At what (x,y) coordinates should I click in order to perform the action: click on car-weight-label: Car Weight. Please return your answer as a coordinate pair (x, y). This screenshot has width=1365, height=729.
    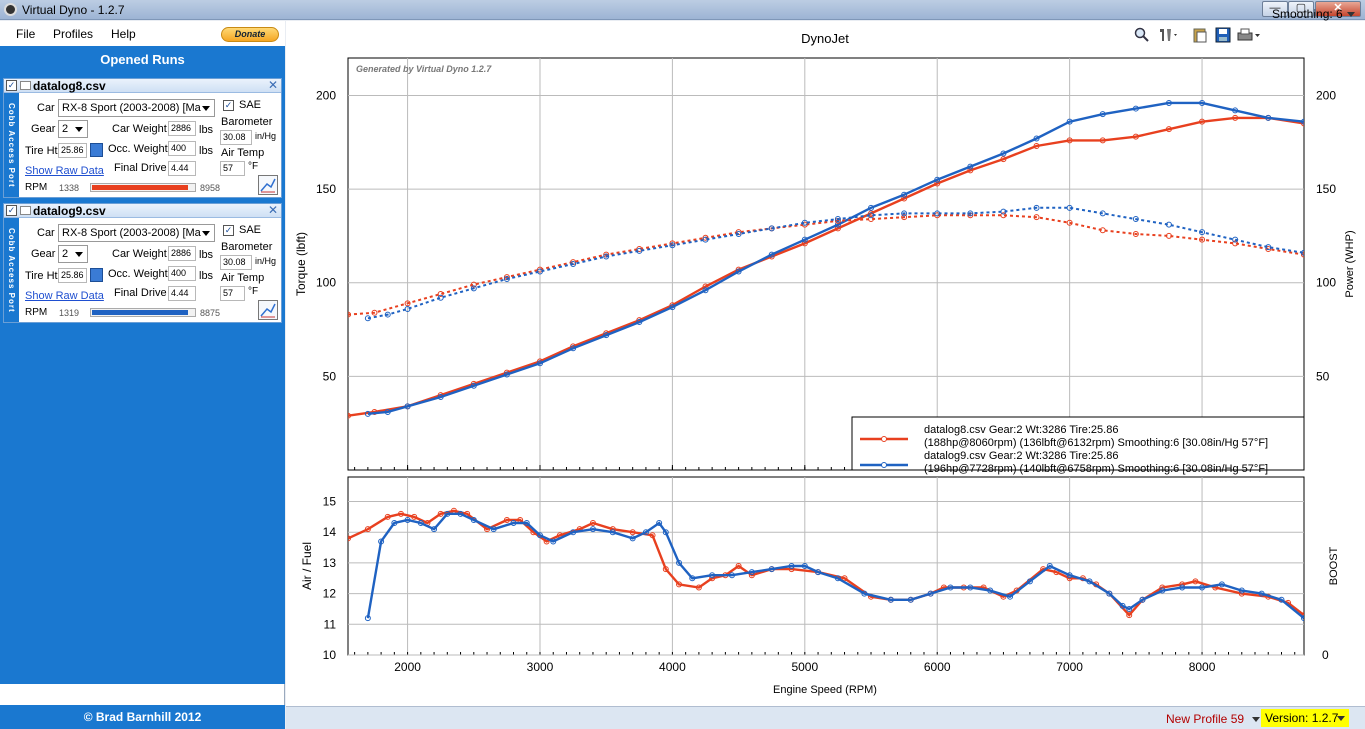
    Looking at the image, I should click on (139, 254).